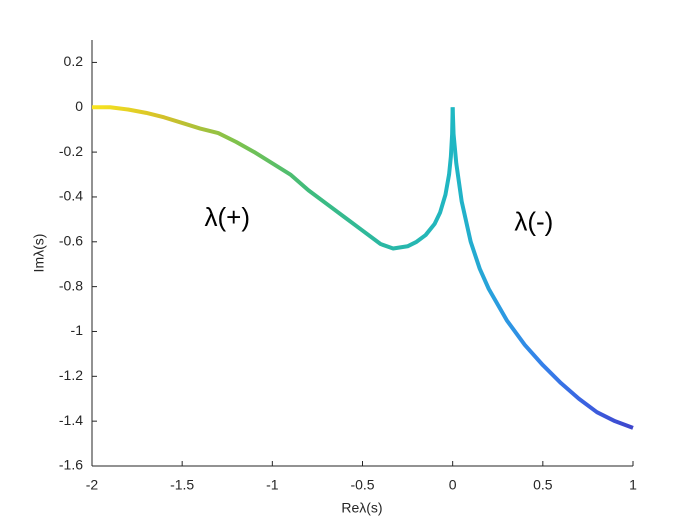 Image resolution: width=700 pixels, height=525 pixels. I want to click on y-tick-label: -0.2, so click(71, 151).